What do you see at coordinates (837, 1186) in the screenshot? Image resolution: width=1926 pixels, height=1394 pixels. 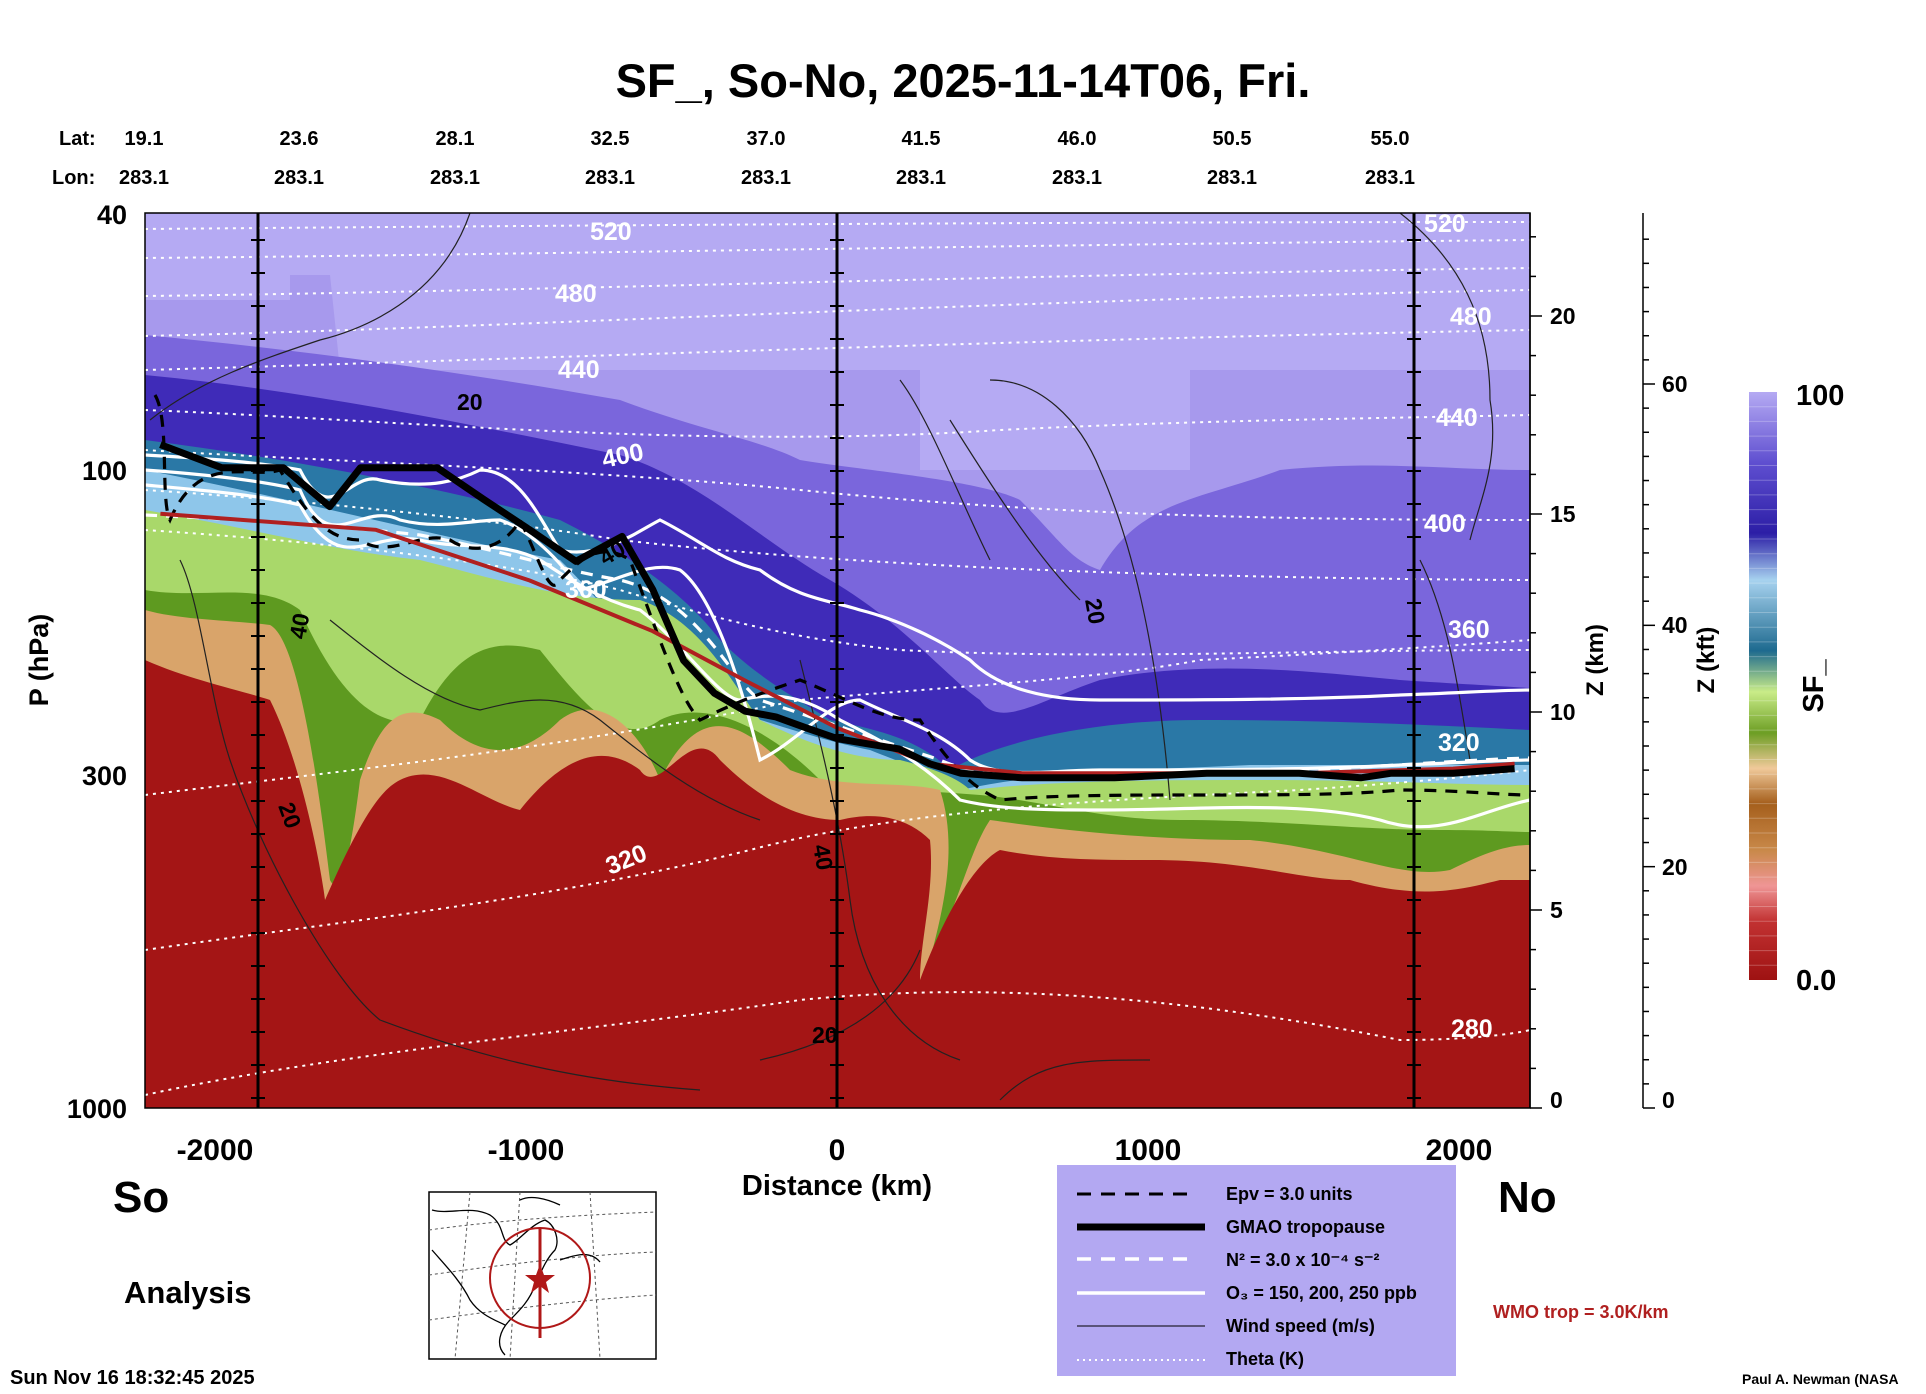 I see `x-axis-label: Distance (km)` at bounding box center [837, 1186].